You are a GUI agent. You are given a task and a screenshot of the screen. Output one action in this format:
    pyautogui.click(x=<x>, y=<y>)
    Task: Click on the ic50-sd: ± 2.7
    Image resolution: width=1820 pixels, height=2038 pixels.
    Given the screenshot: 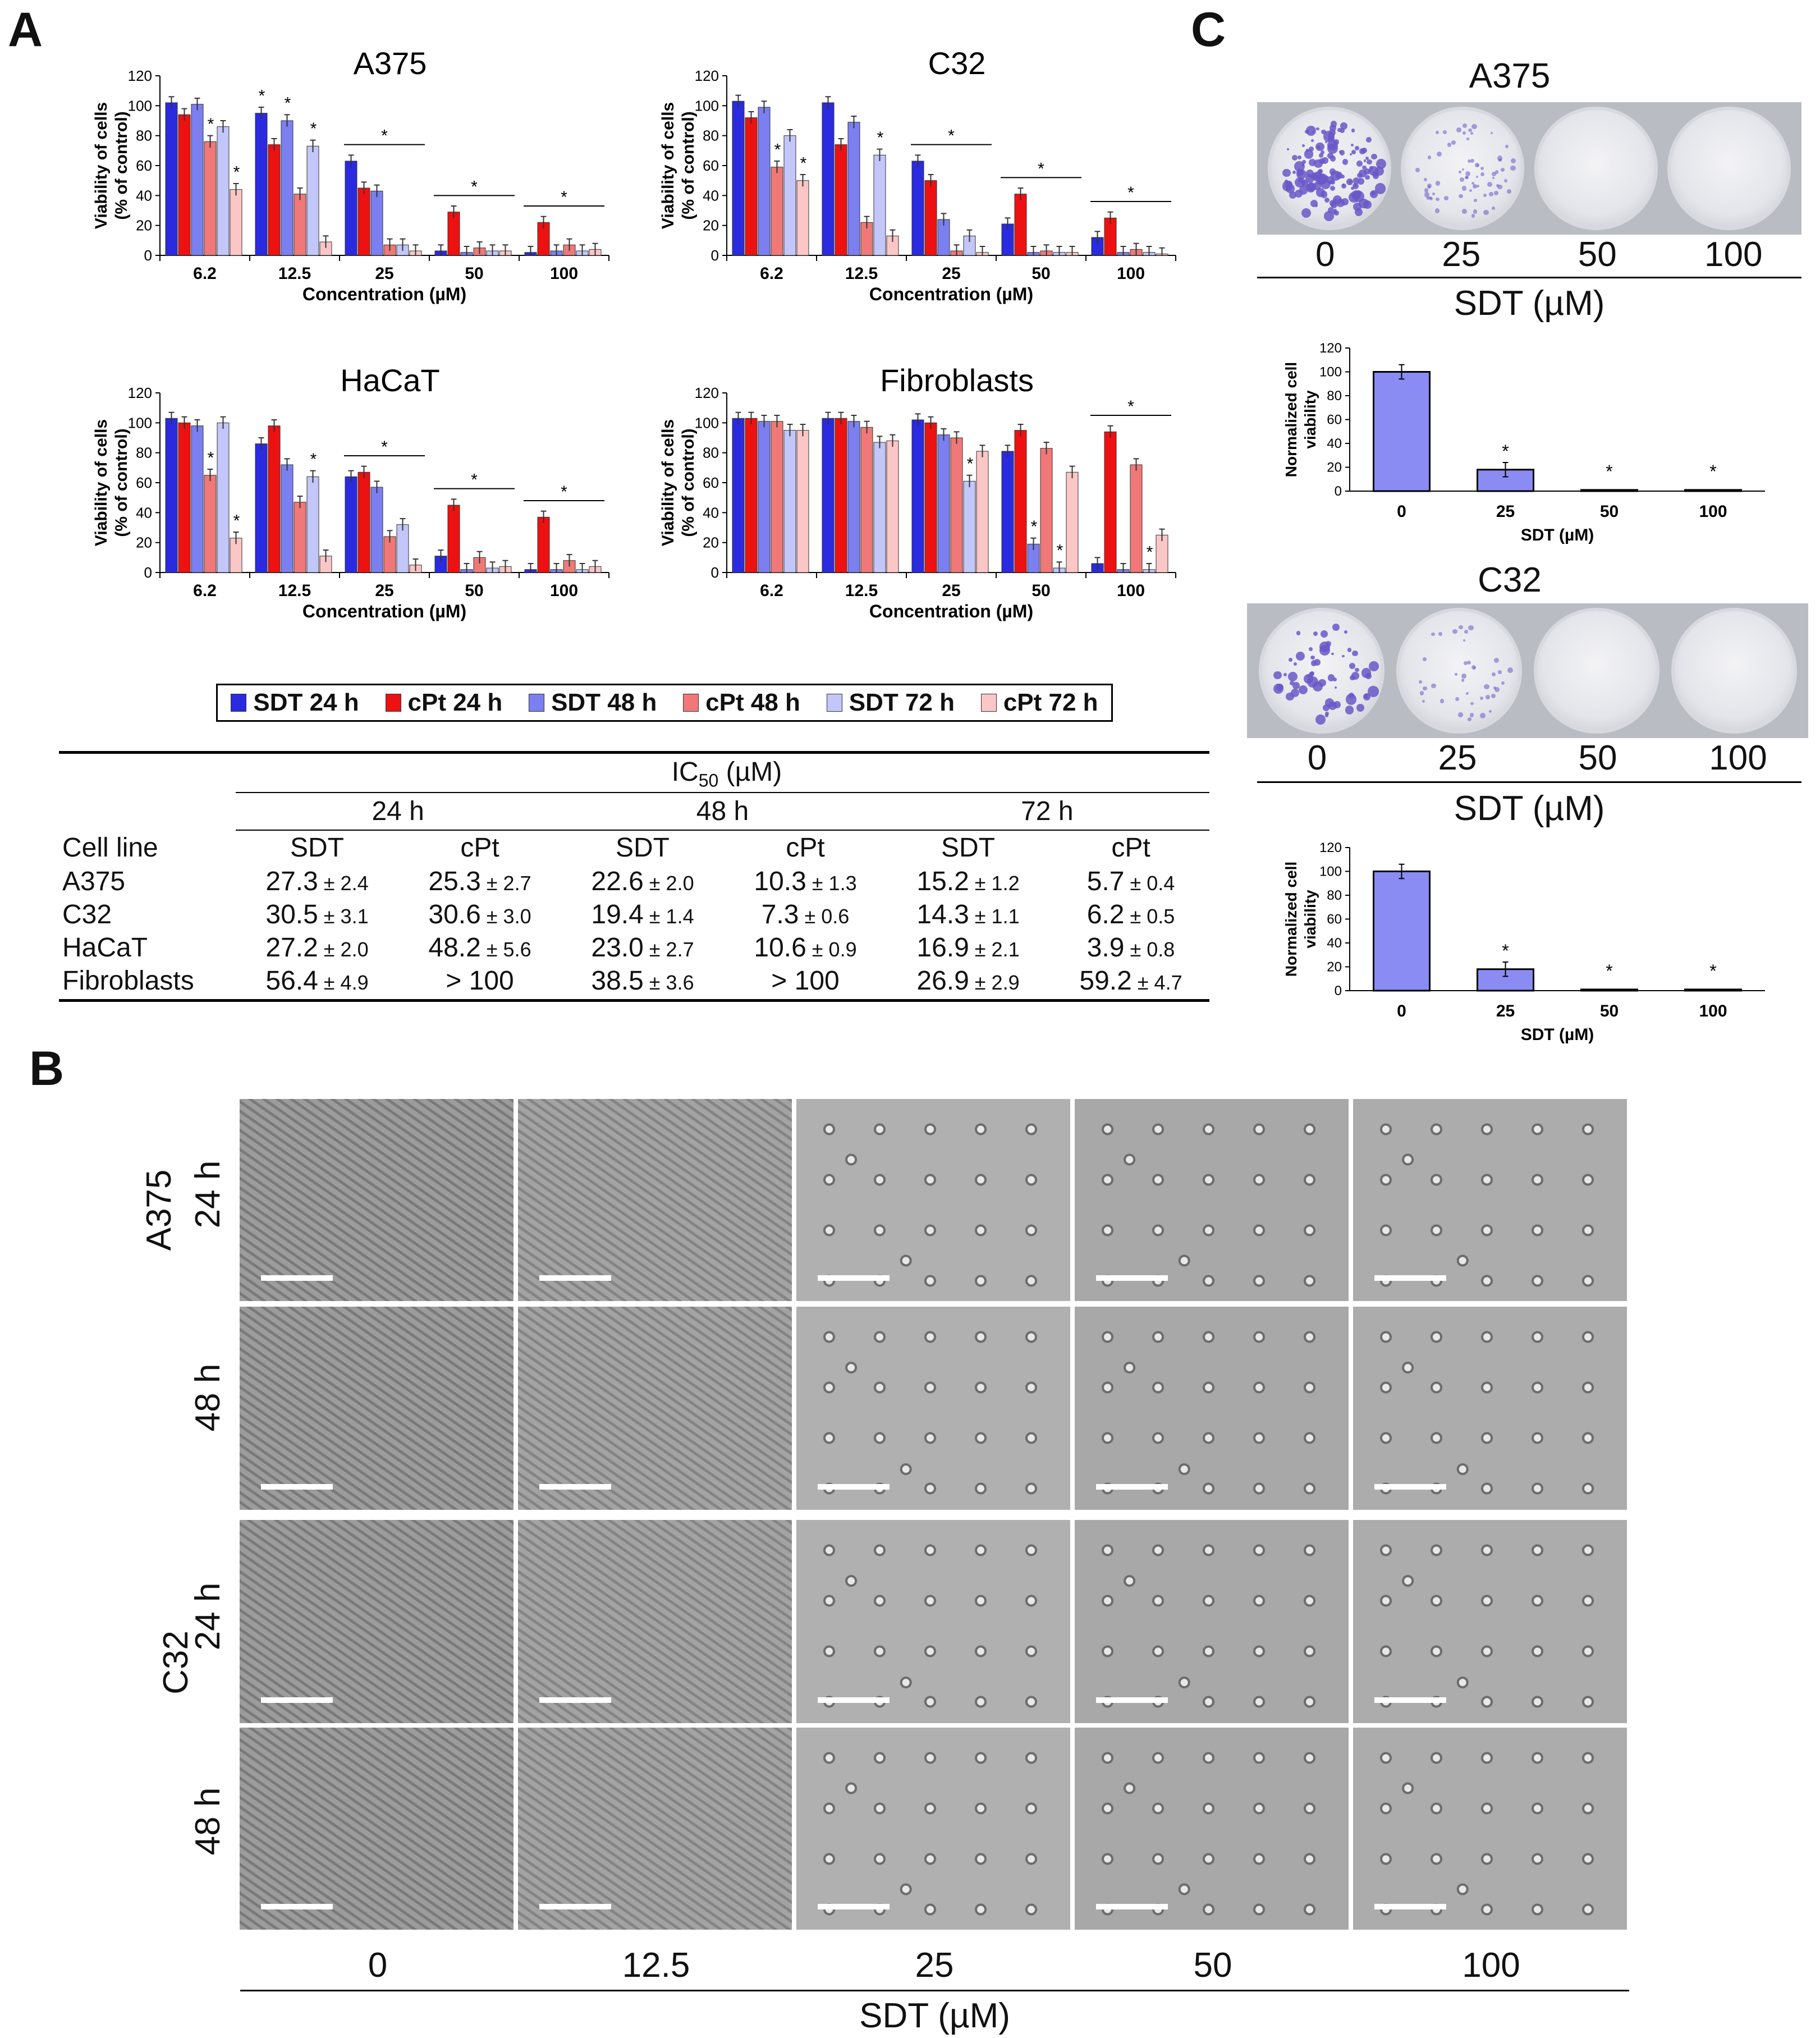 What is the action you would take?
    pyautogui.click(x=669, y=949)
    